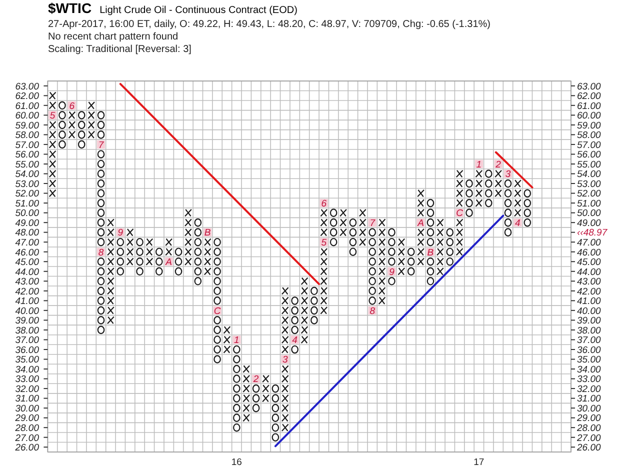 The height and width of the screenshot is (470, 625). I want to click on y2-tick-label: 59.00, so click(589, 126).